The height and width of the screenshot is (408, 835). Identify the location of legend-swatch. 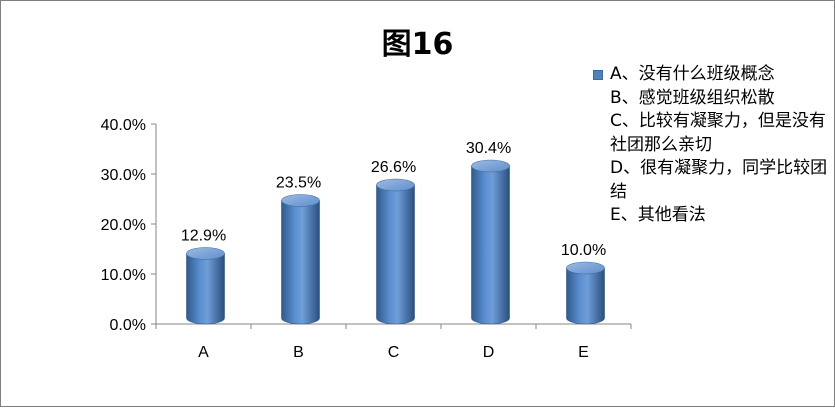
(598, 75).